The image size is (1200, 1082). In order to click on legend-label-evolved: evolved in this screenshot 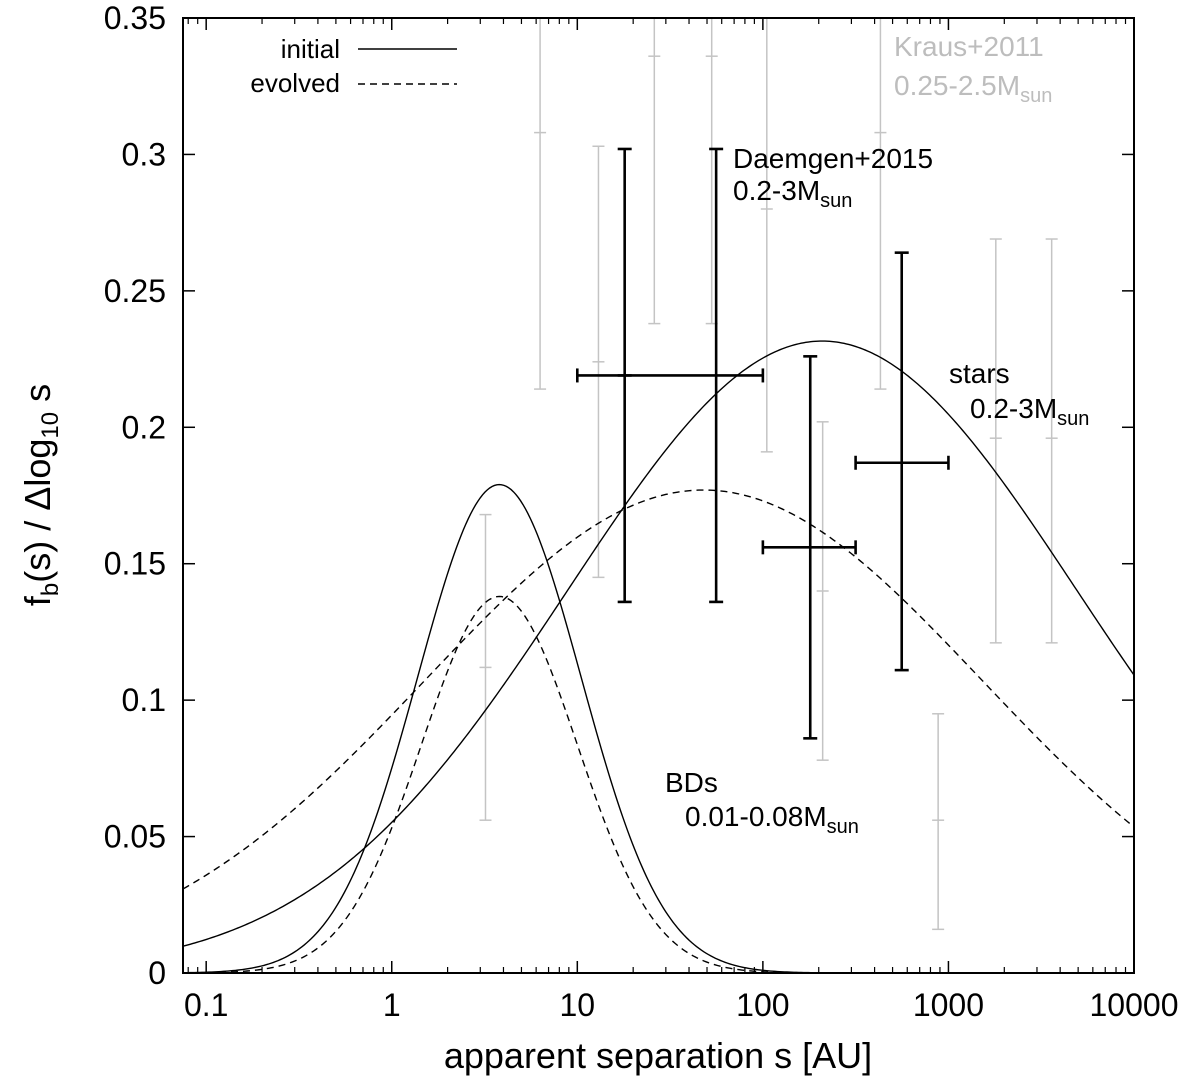, I will do `click(295, 83)`.